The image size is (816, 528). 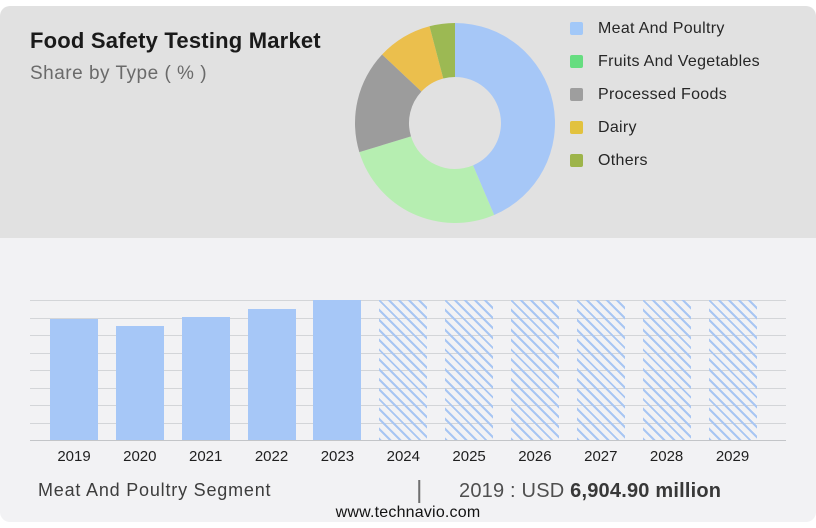 What do you see at coordinates (666, 456) in the screenshot?
I see `x-label-2028: 2028` at bounding box center [666, 456].